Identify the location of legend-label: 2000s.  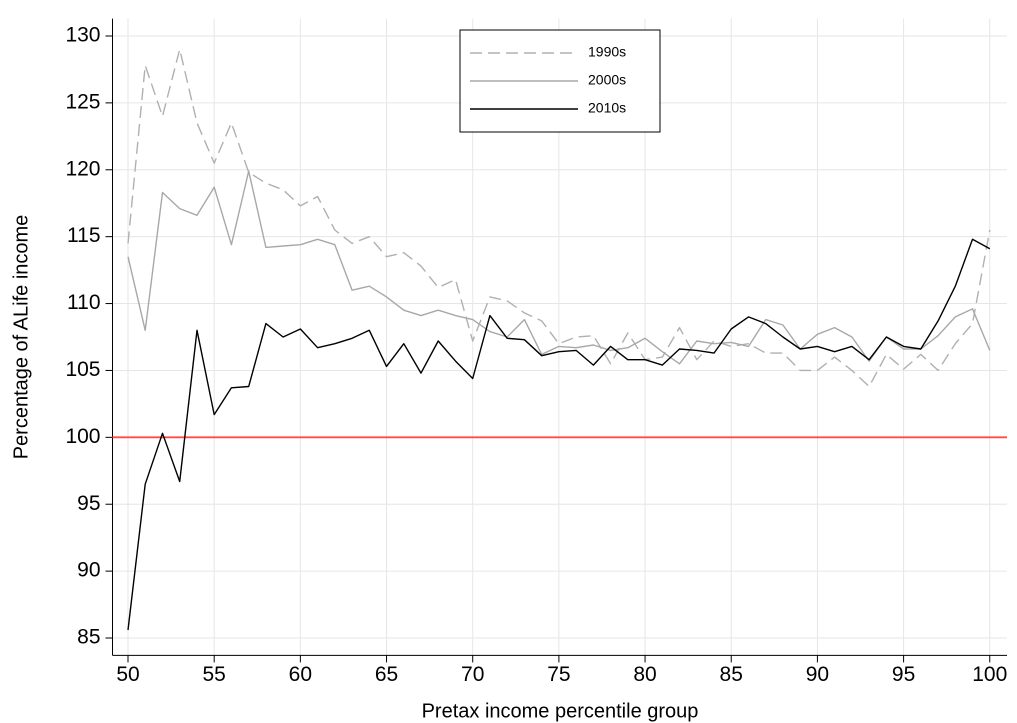
(607, 80).